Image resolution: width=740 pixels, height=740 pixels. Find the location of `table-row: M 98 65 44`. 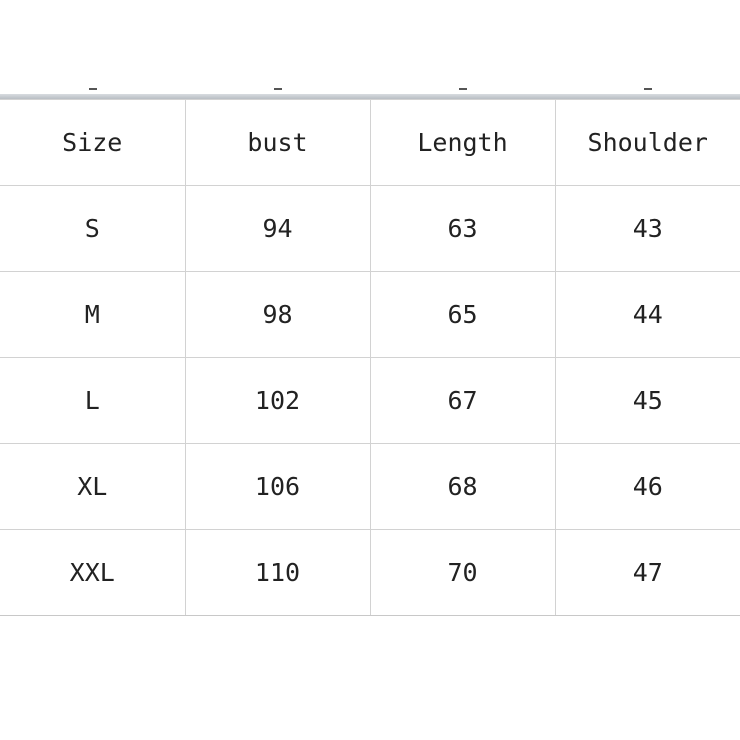

table-row: M 98 65 44 is located at coordinates (370, 314).